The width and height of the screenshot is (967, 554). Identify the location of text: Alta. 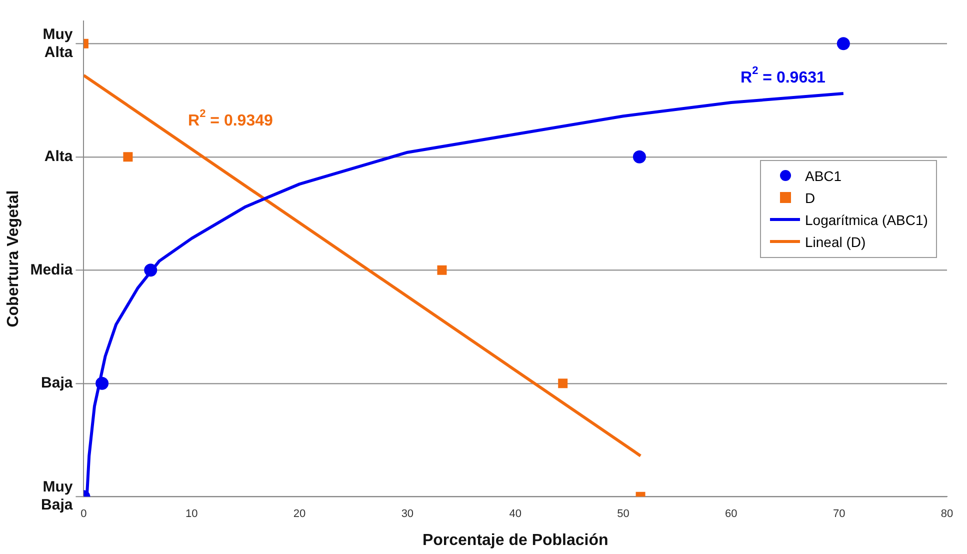
(59, 157).